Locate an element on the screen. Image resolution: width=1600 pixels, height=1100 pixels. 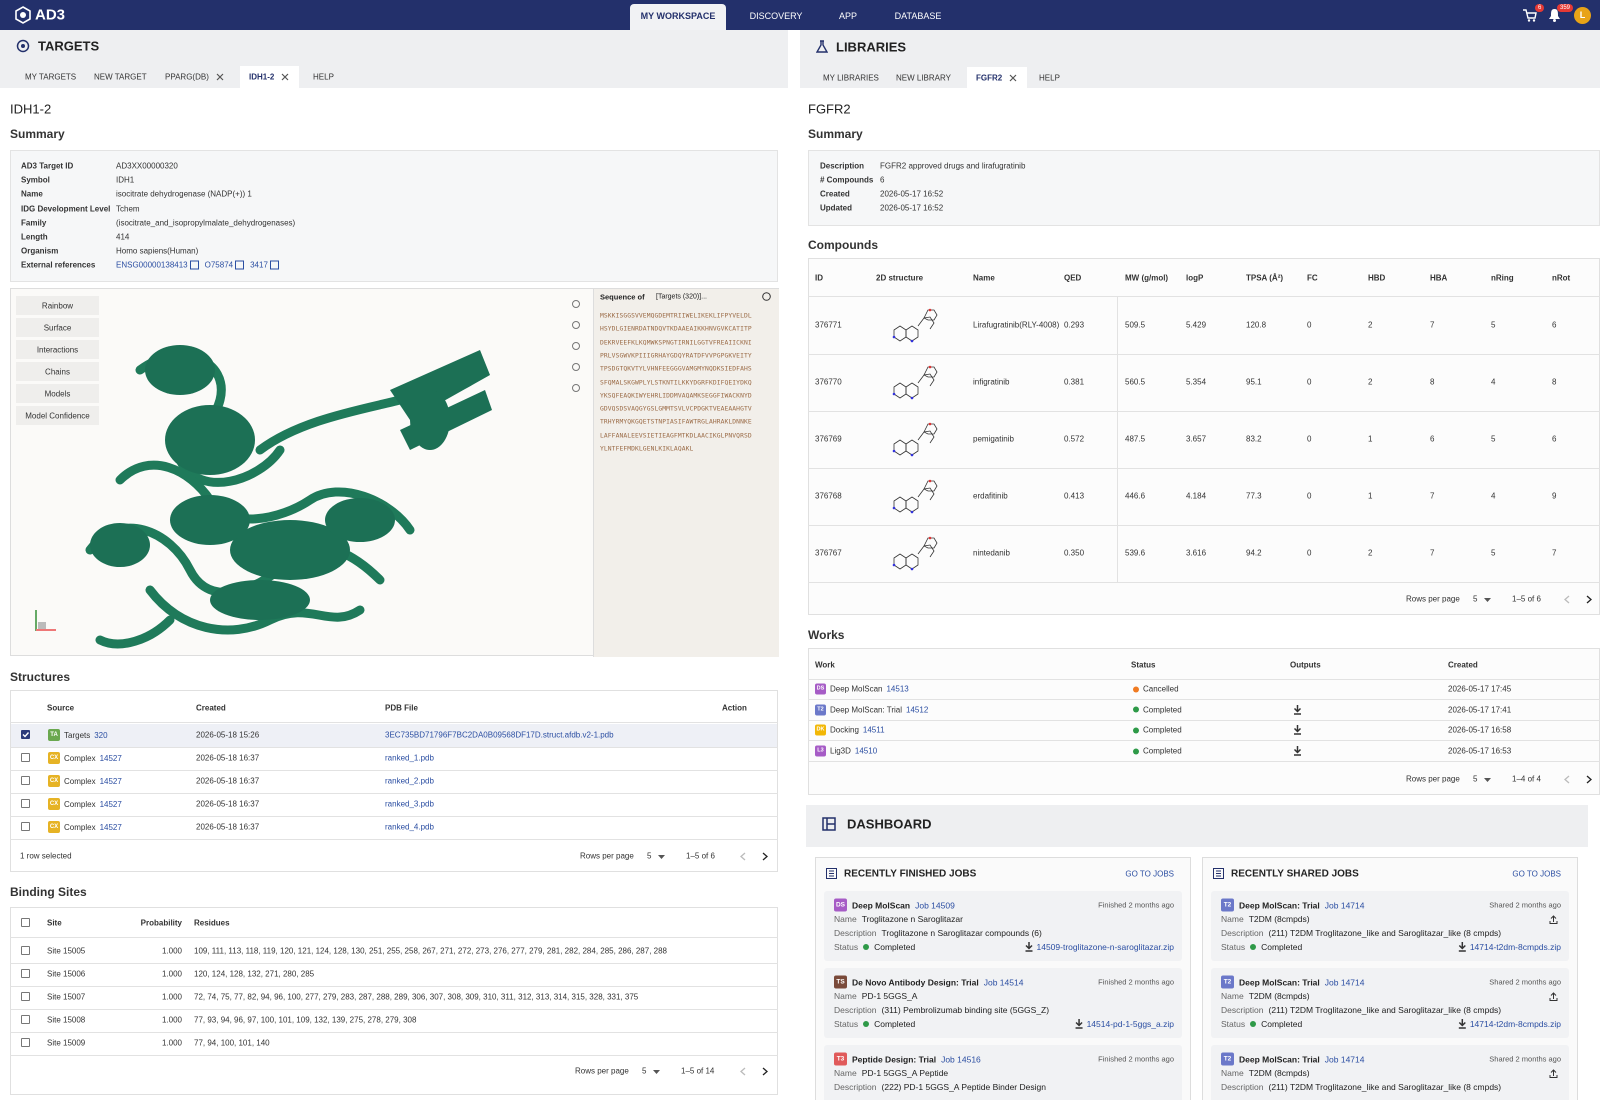
pdb-file-link: ranked_1.pdb is located at coordinates (409, 758).